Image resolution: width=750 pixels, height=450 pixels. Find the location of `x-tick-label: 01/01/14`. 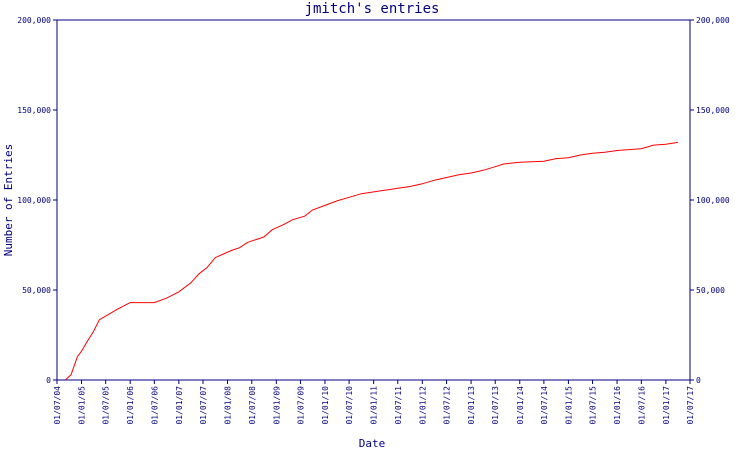

x-tick-label: 01/01/14 is located at coordinates (520, 405).